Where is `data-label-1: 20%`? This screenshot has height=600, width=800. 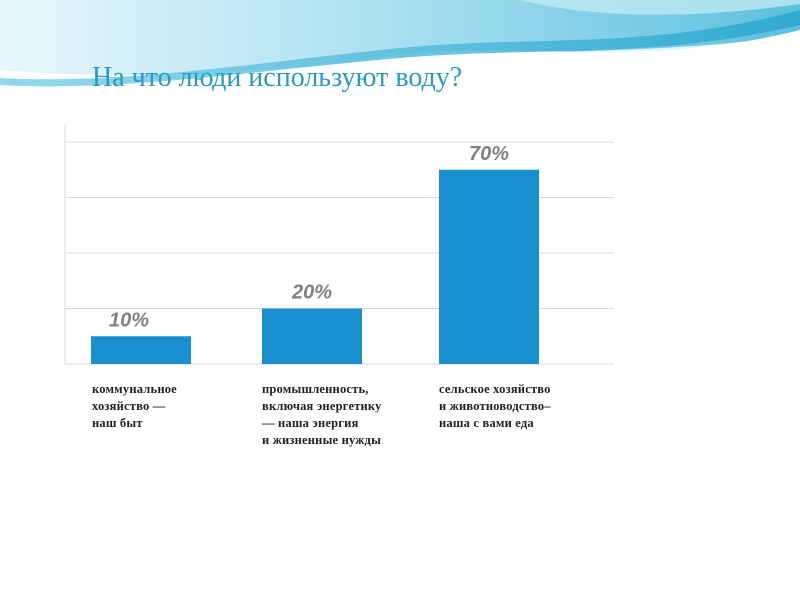
data-label-1: 20% is located at coordinates (311, 293).